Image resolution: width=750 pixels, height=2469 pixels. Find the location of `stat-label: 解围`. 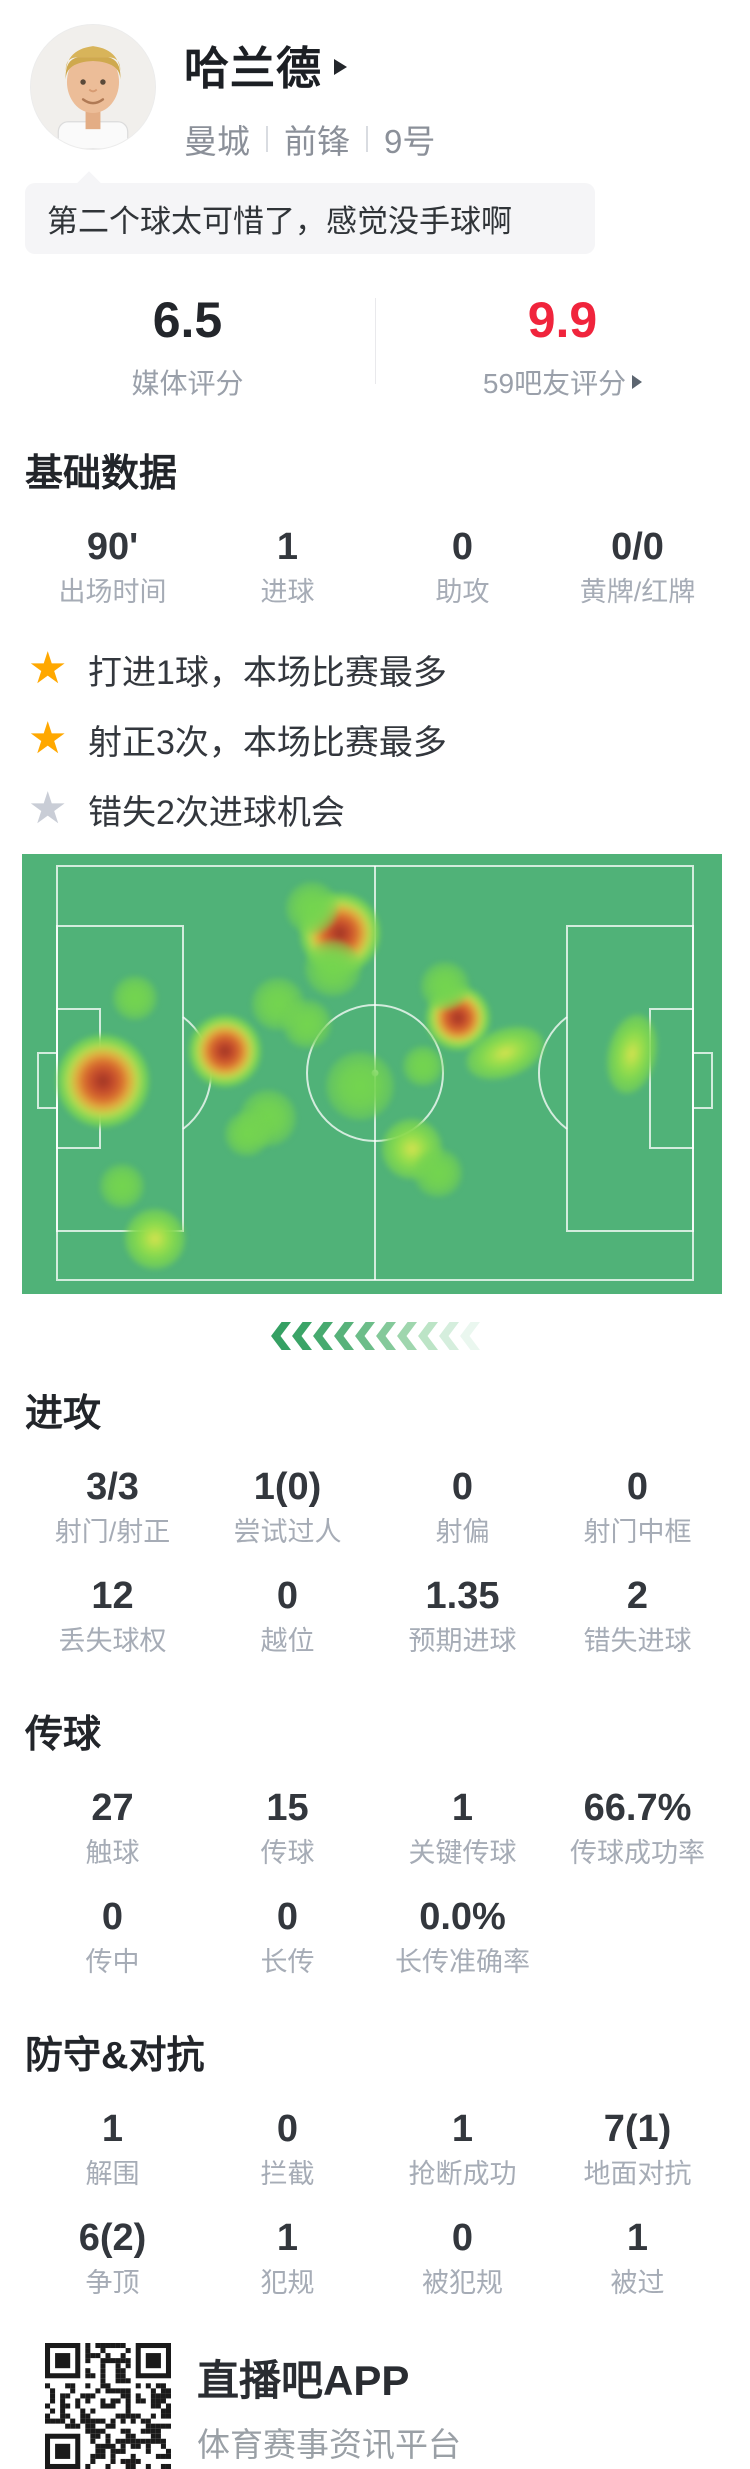

stat-label: 解围 is located at coordinates (112, 2174).